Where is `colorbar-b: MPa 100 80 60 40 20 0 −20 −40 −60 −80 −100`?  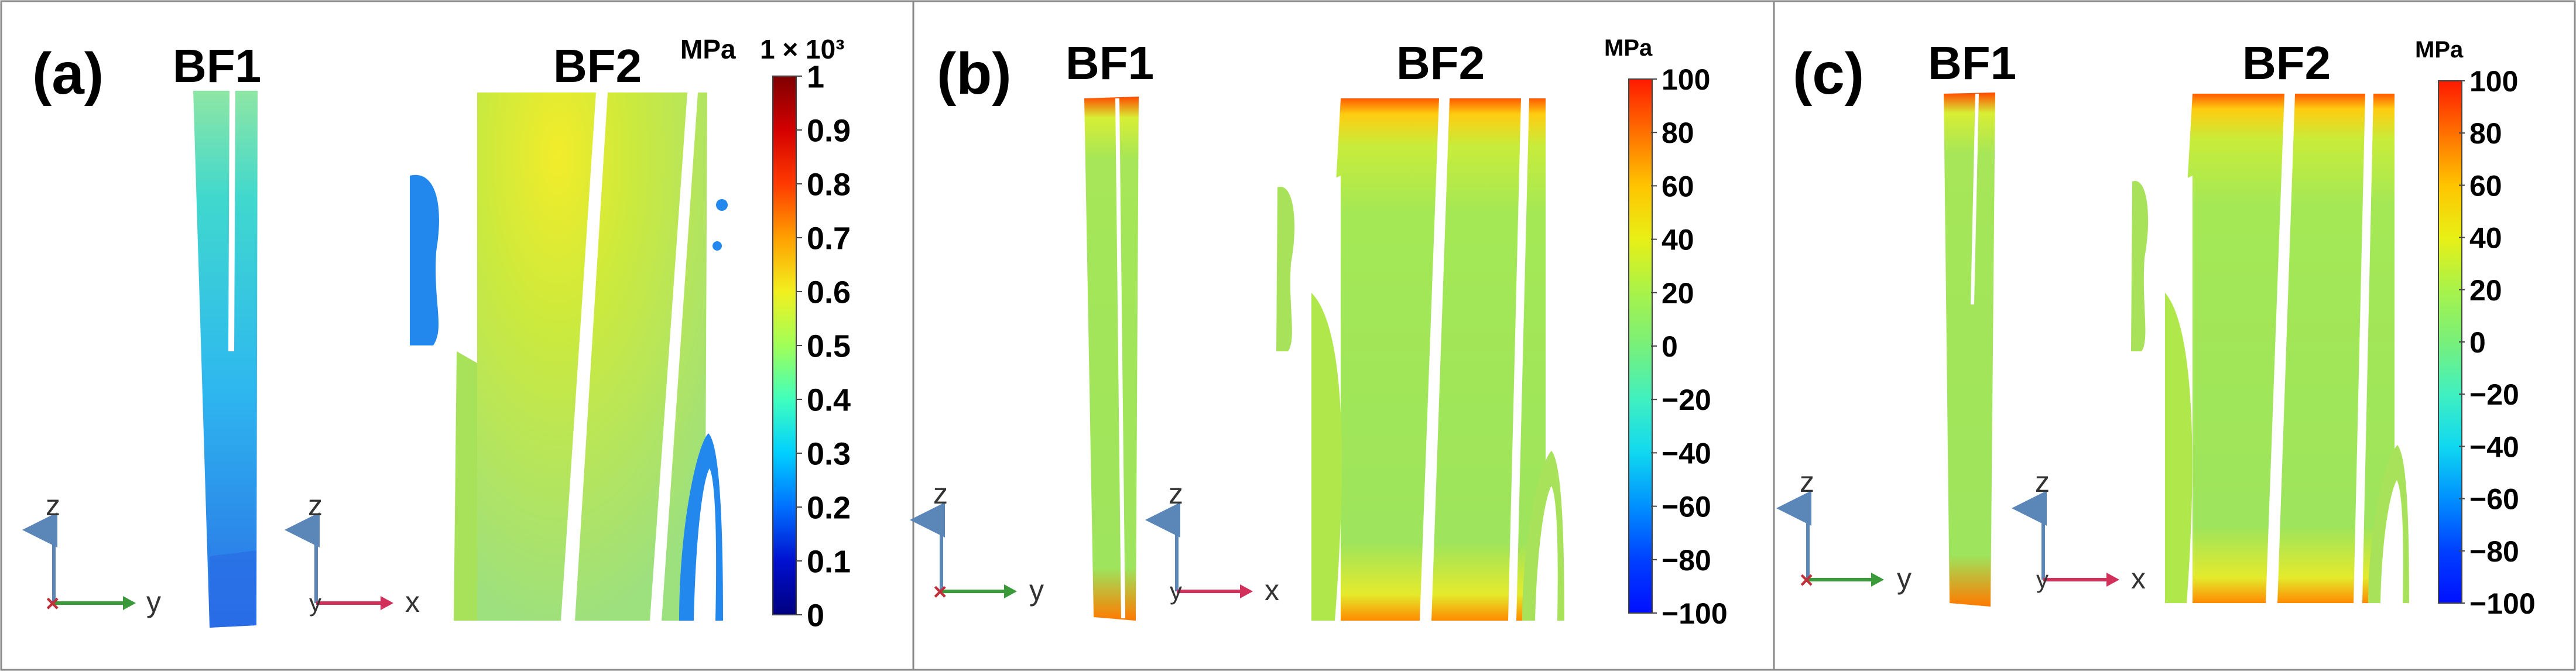
colorbar-b: MPa 100 80 60 40 20 0 −20 −40 −60 −80 −100 is located at coordinates (1666, 332).